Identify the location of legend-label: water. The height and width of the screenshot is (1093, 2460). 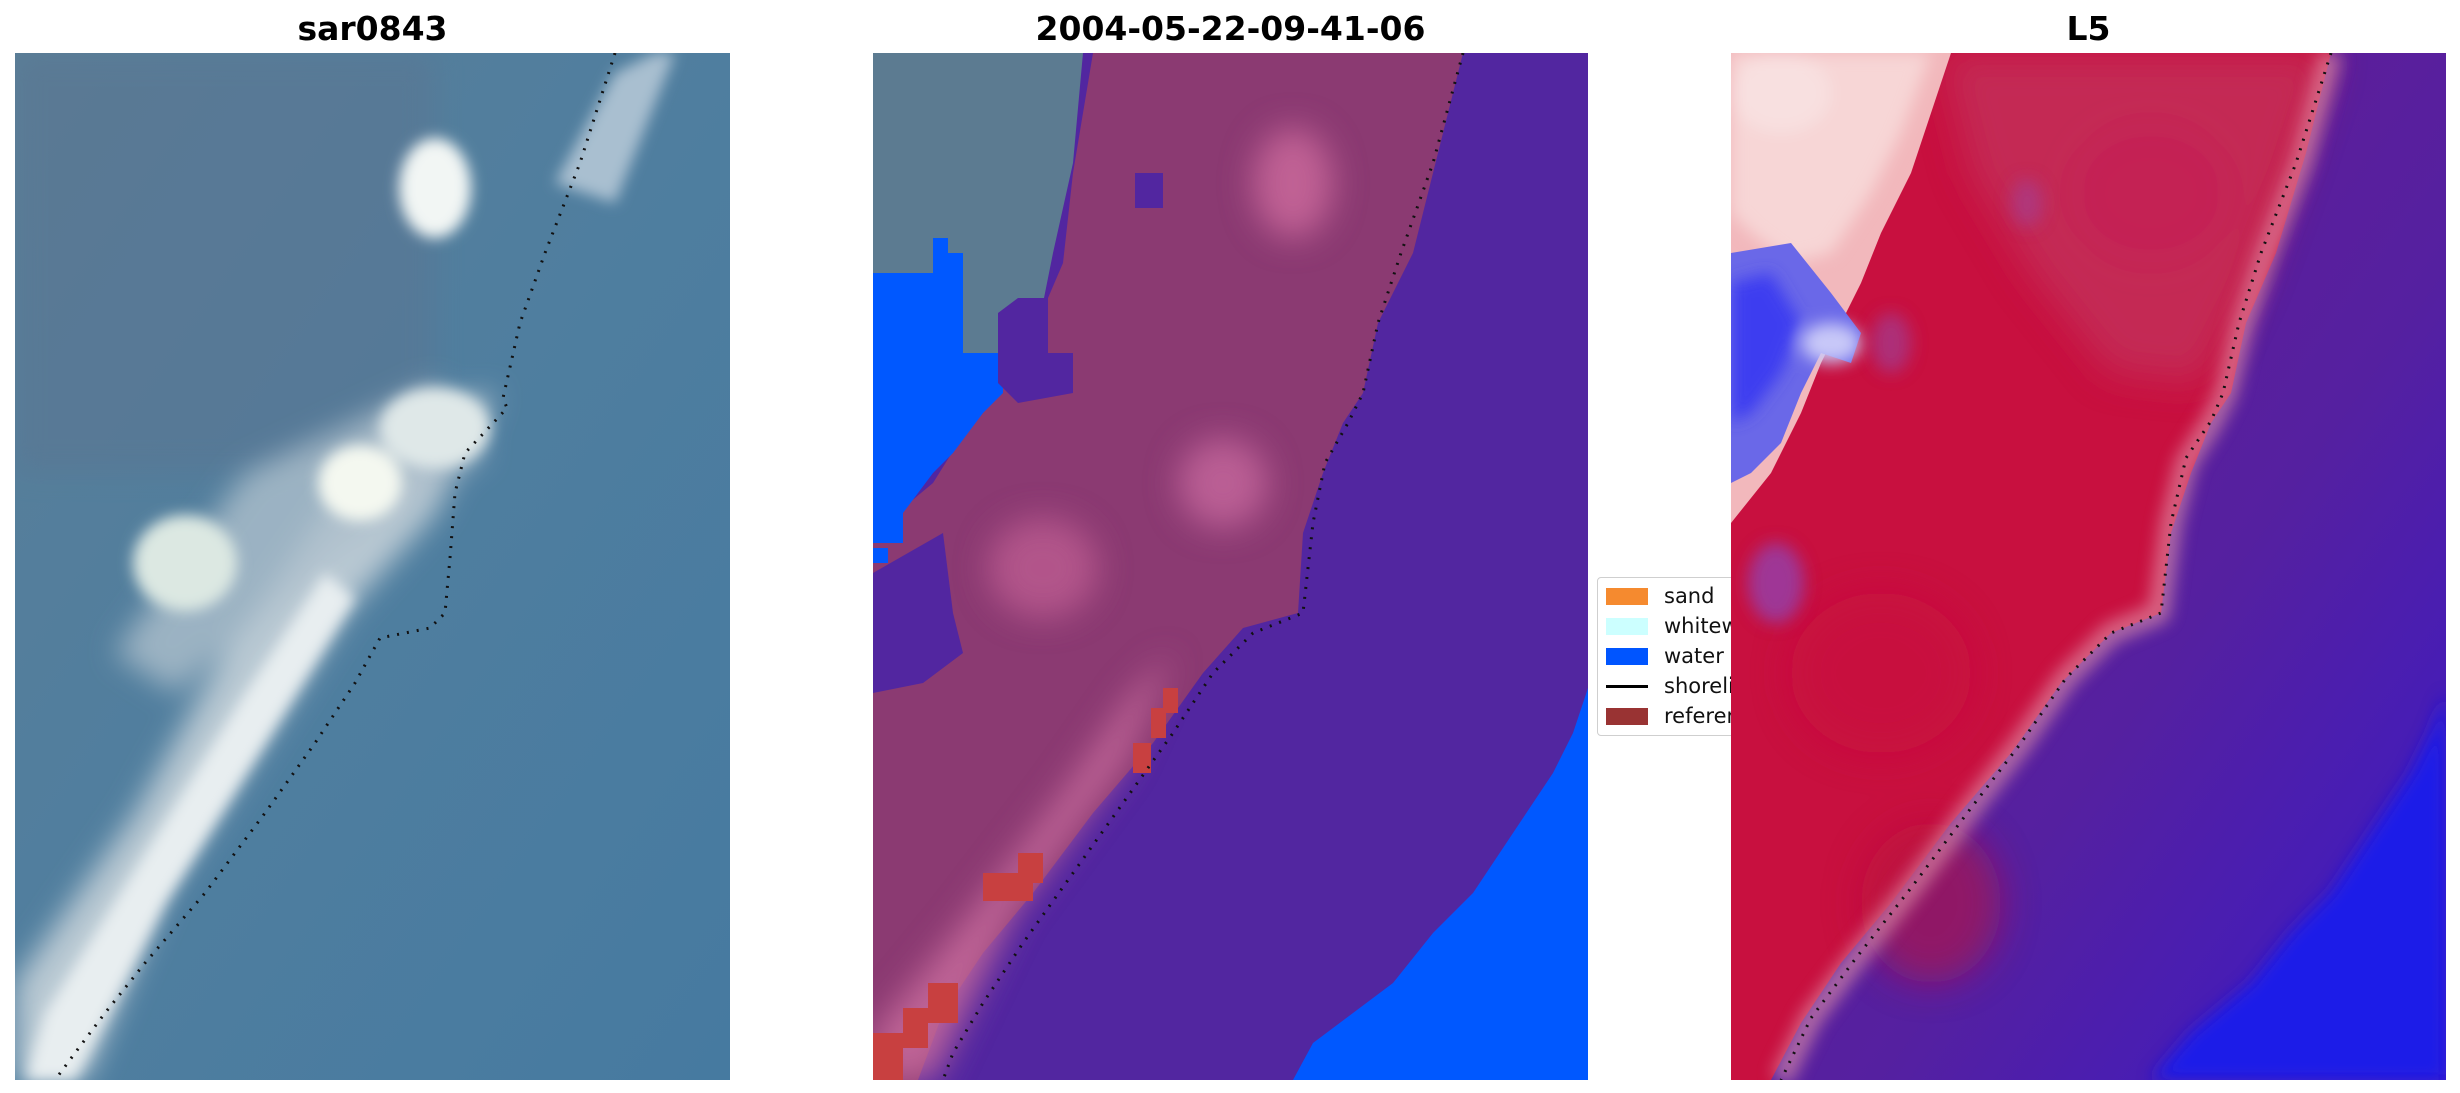
(1694, 656).